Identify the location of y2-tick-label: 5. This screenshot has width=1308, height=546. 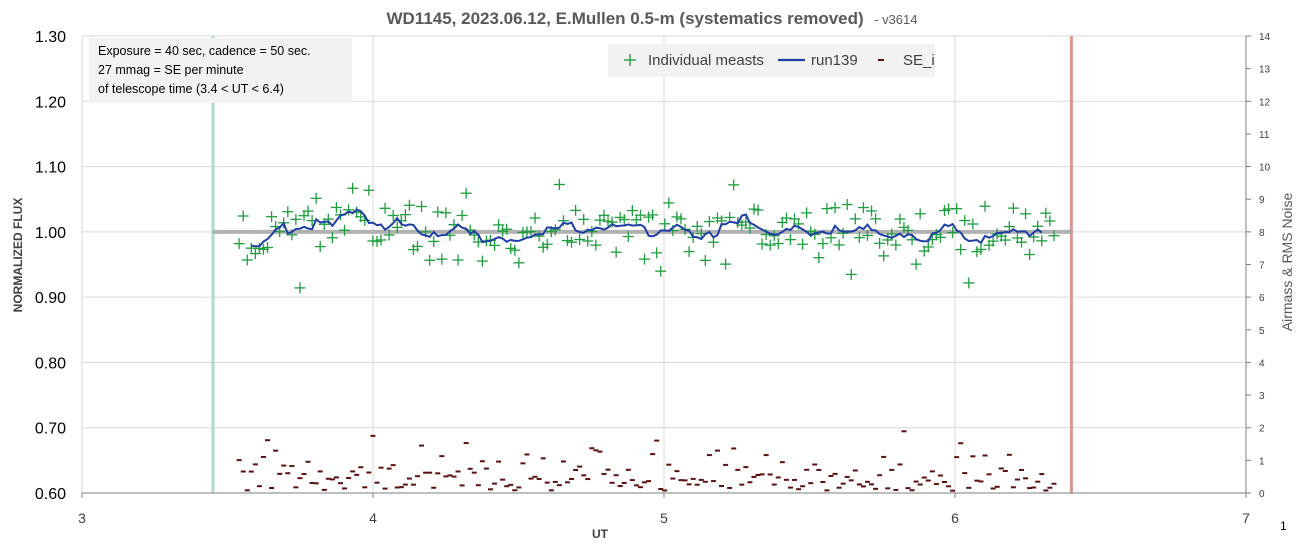
(1262, 331).